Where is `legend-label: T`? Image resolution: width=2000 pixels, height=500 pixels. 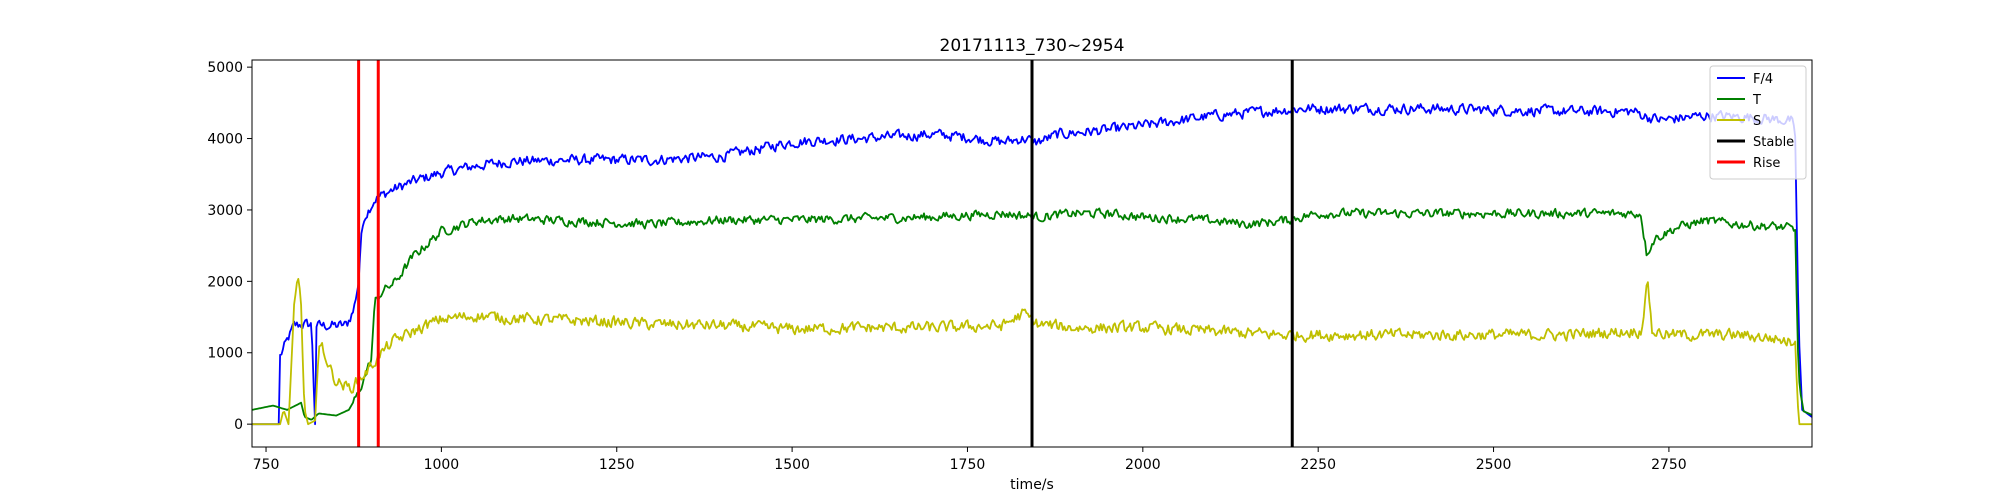 legend-label: T is located at coordinates (1756, 100).